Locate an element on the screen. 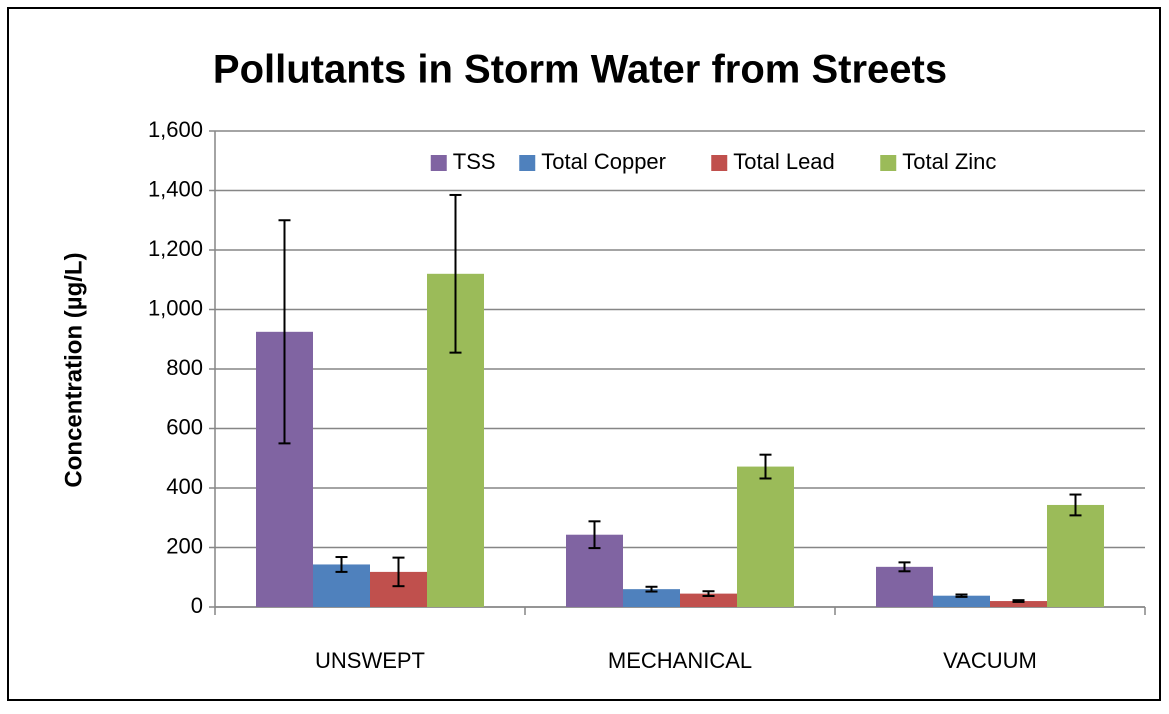 This screenshot has width=1169, height=714. y-tick-label: 1,400 is located at coordinates (175, 188).